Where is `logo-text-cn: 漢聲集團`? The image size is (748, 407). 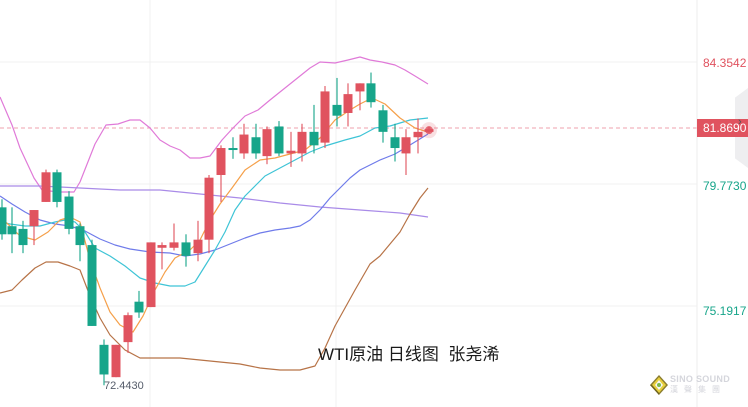
logo-text-cn: 漢聲集團 is located at coordinates (698, 389).